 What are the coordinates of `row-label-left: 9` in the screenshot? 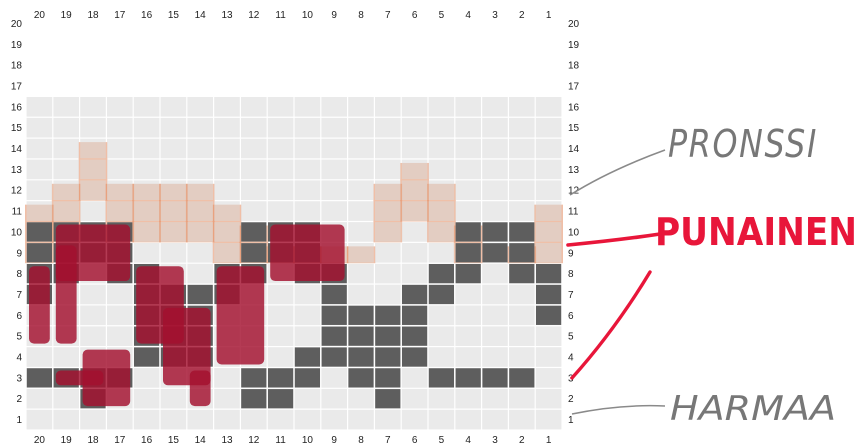 It's located at (19, 253).